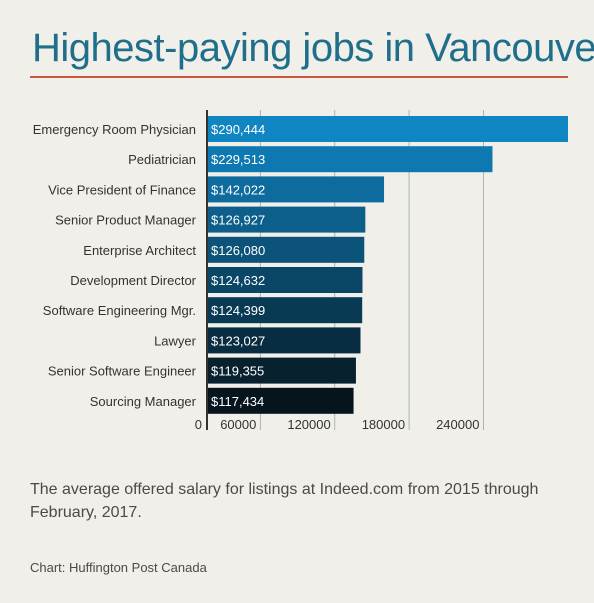  What do you see at coordinates (133, 280) in the screenshot?
I see `category-label-5: Development Director` at bounding box center [133, 280].